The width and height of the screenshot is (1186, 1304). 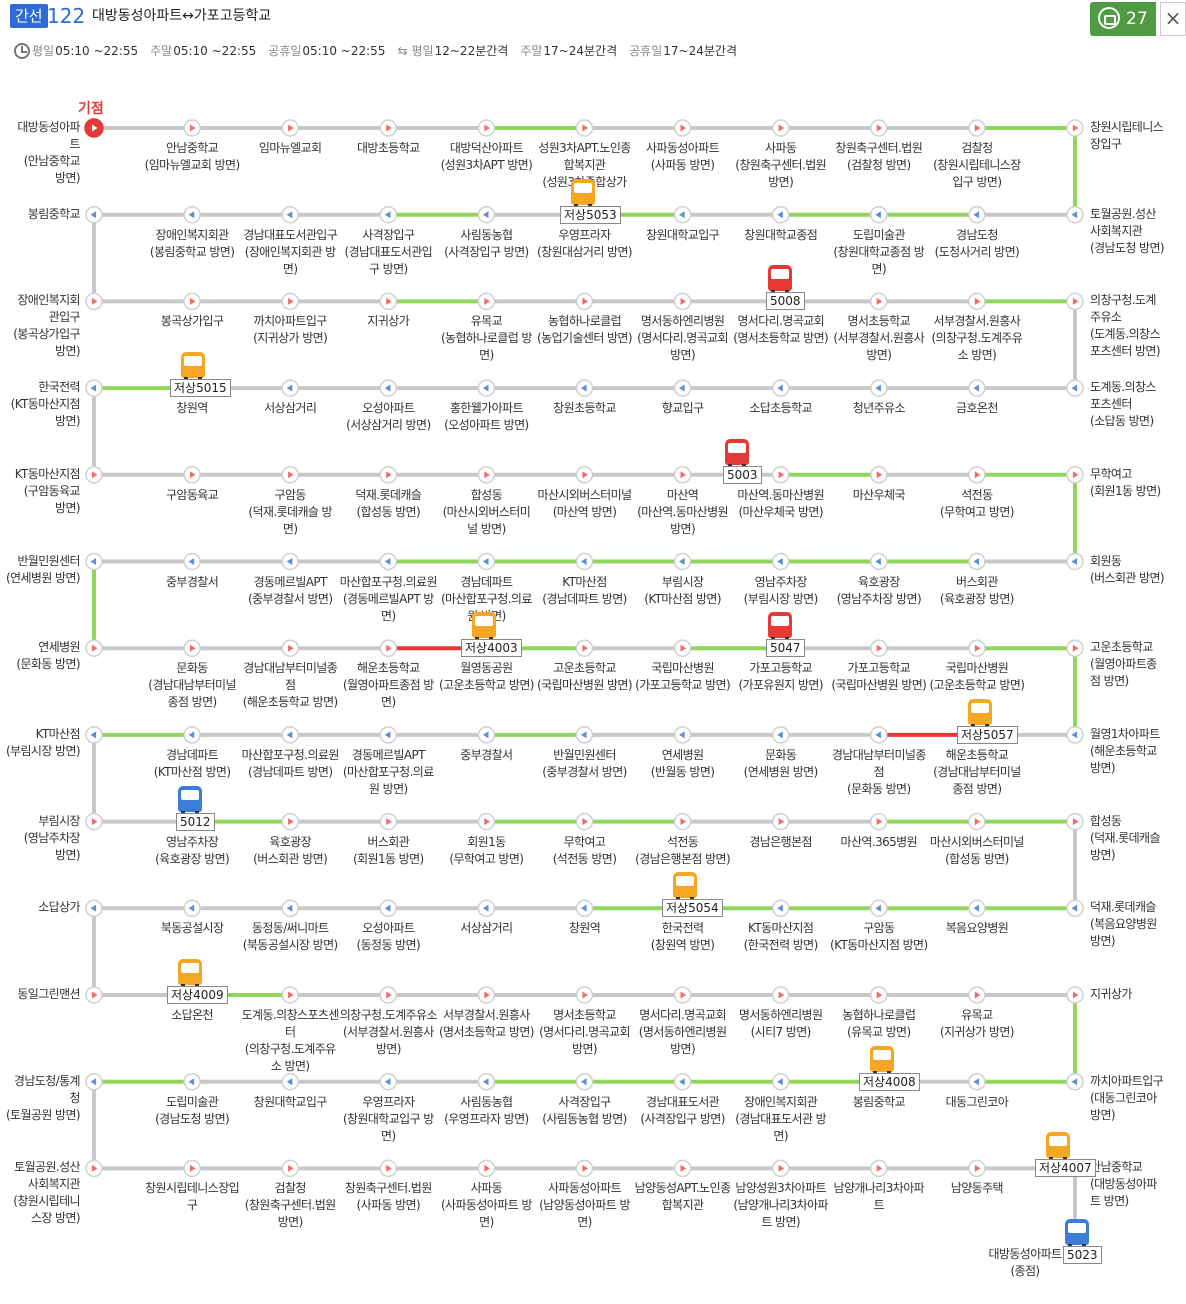 What do you see at coordinates (290, 850) in the screenshot?
I see `stop-label: 육호광장 (버스회관 방면)` at bounding box center [290, 850].